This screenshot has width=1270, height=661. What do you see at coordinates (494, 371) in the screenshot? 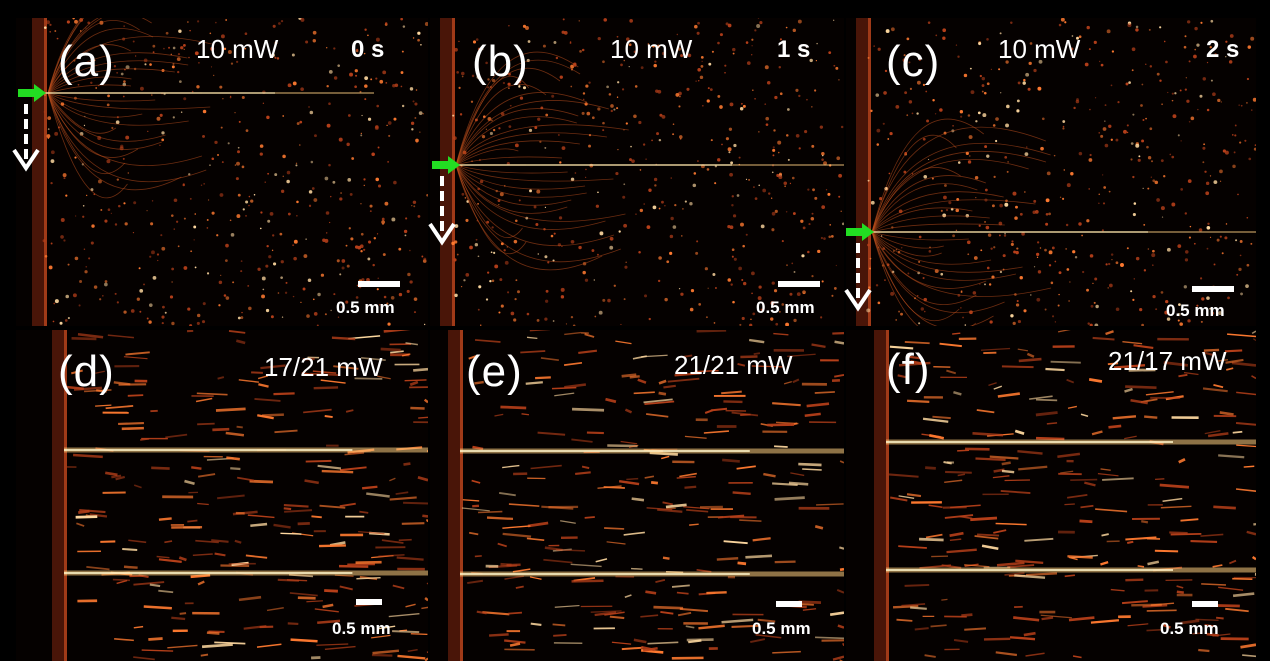
I see `panel-e-label: (e)` at bounding box center [494, 371].